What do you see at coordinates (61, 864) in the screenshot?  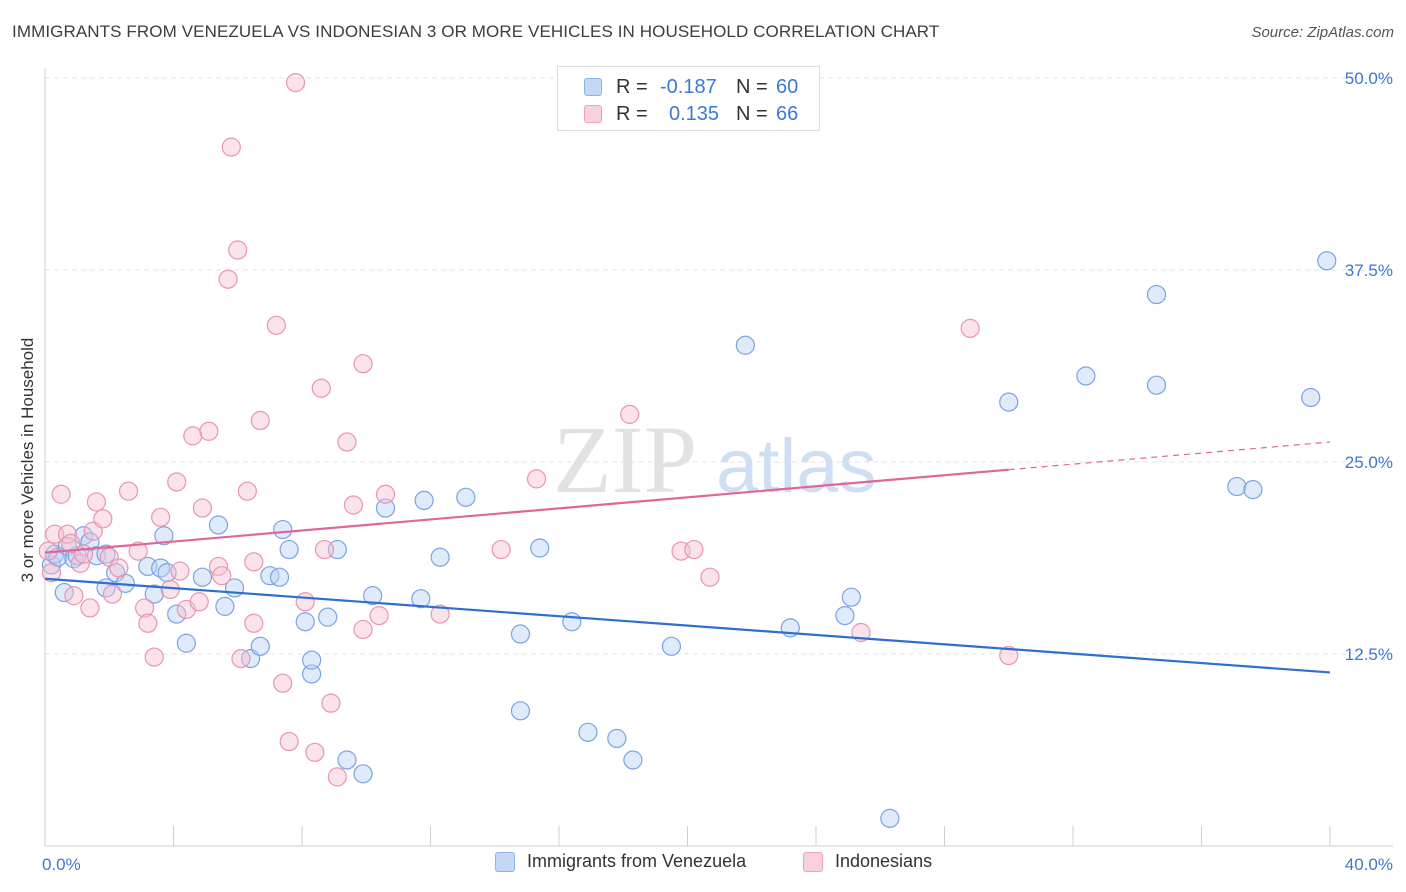 I see `x-tick-label-min: 0.0%` at bounding box center [61, 864].